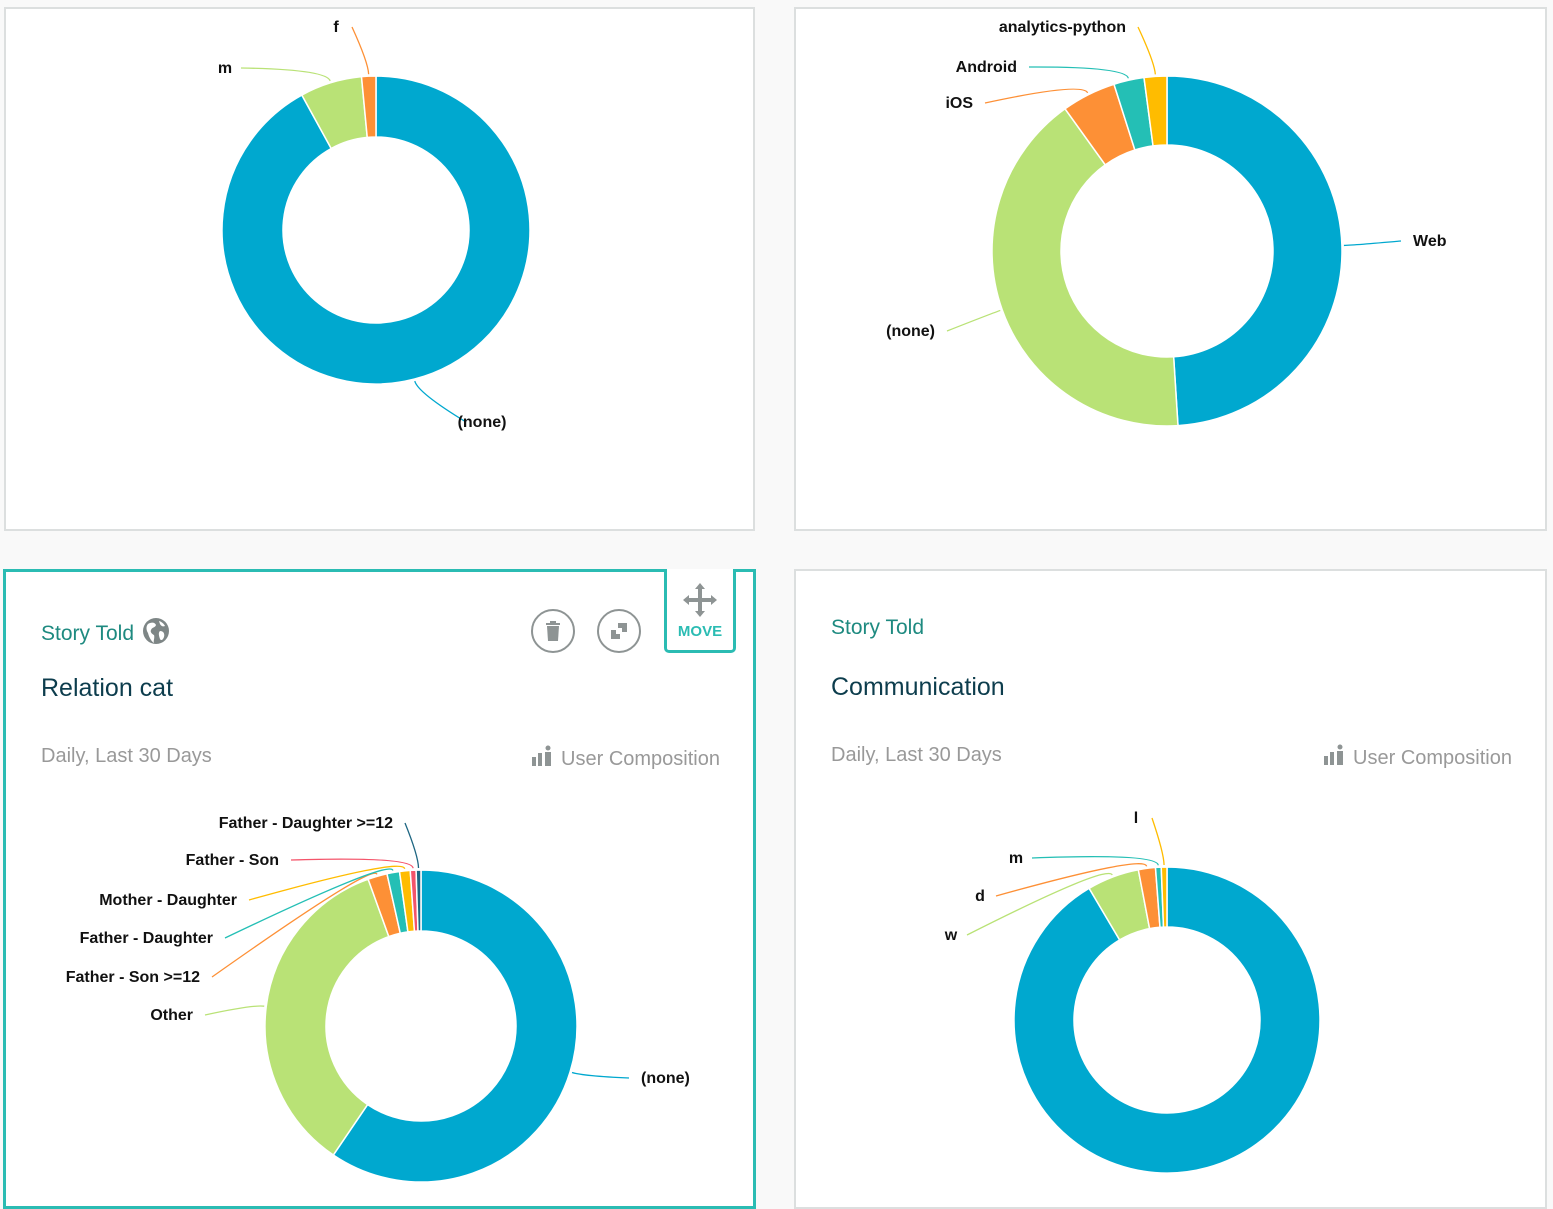 The image size is (1553, 1209). I want to click on slice-label: w, so click(951, 935).